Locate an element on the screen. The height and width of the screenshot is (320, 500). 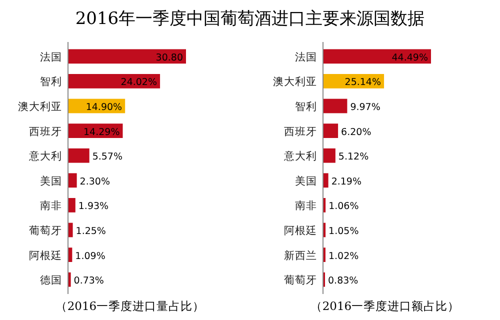
data-label: 14.29% is located at coordinates (102, 132).